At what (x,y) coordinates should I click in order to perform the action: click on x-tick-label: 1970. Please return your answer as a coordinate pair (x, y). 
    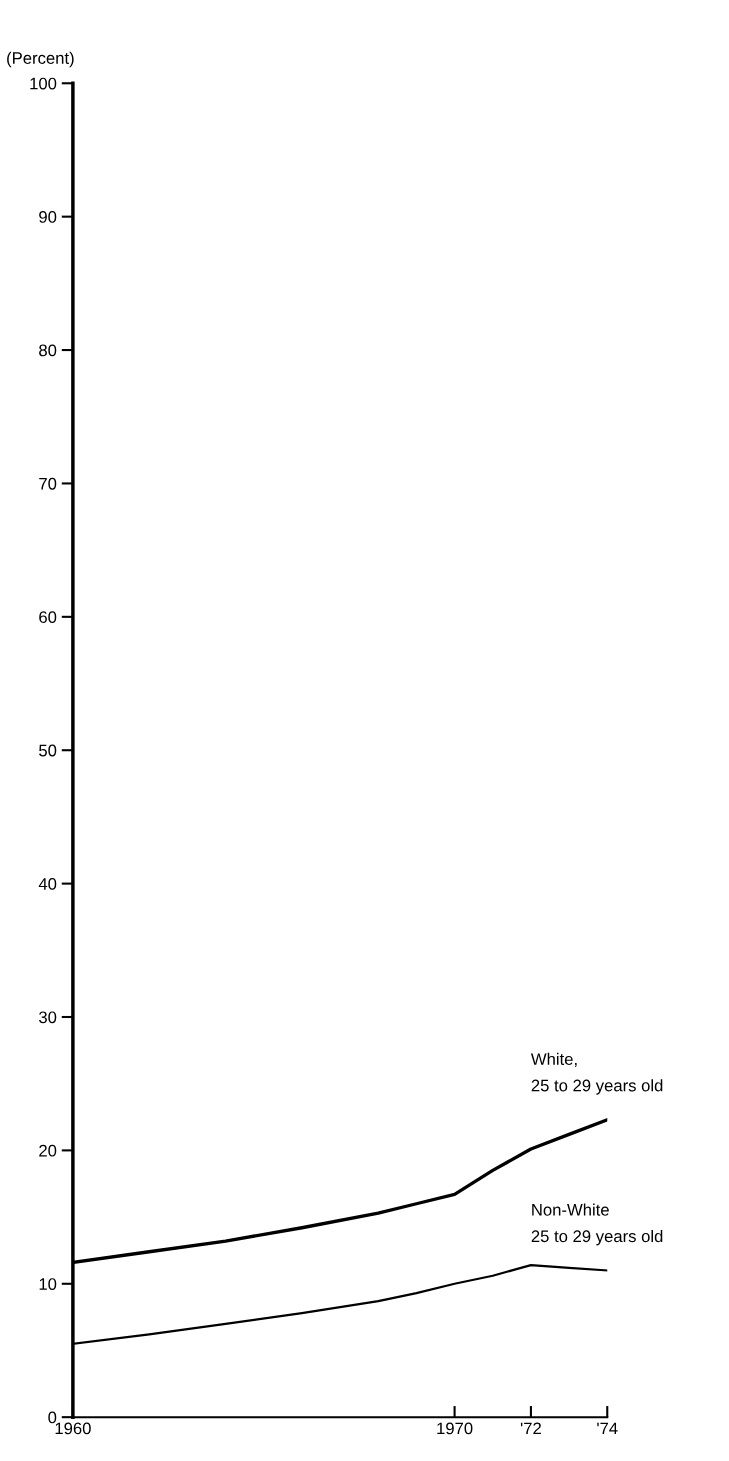
    Looking at the image, I should click on (455, 1428).